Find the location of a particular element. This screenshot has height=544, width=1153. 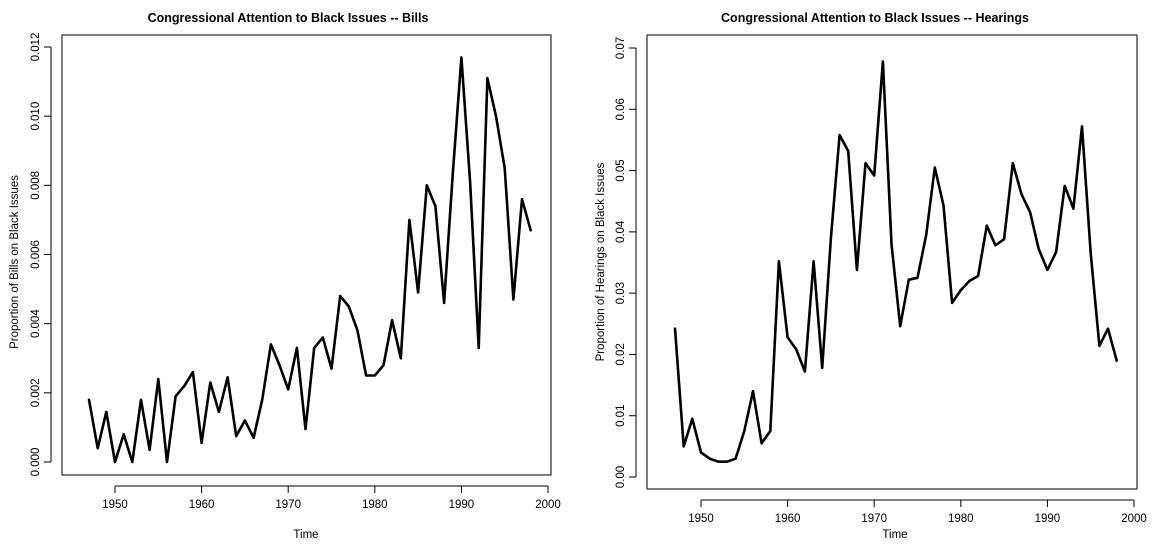

y-tick-label: 0.03 is located at coordinates (621, 293).